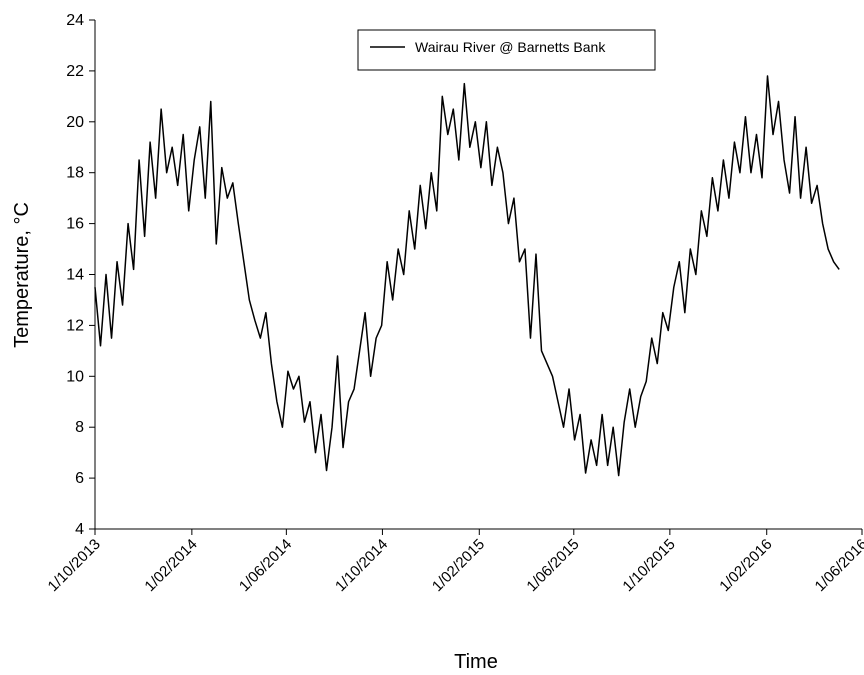 The image size is (864, 675). Describe the element at coordinates (552, 565) in the screenshot. I see `x-tick-label: 1/06/2015` at that location.